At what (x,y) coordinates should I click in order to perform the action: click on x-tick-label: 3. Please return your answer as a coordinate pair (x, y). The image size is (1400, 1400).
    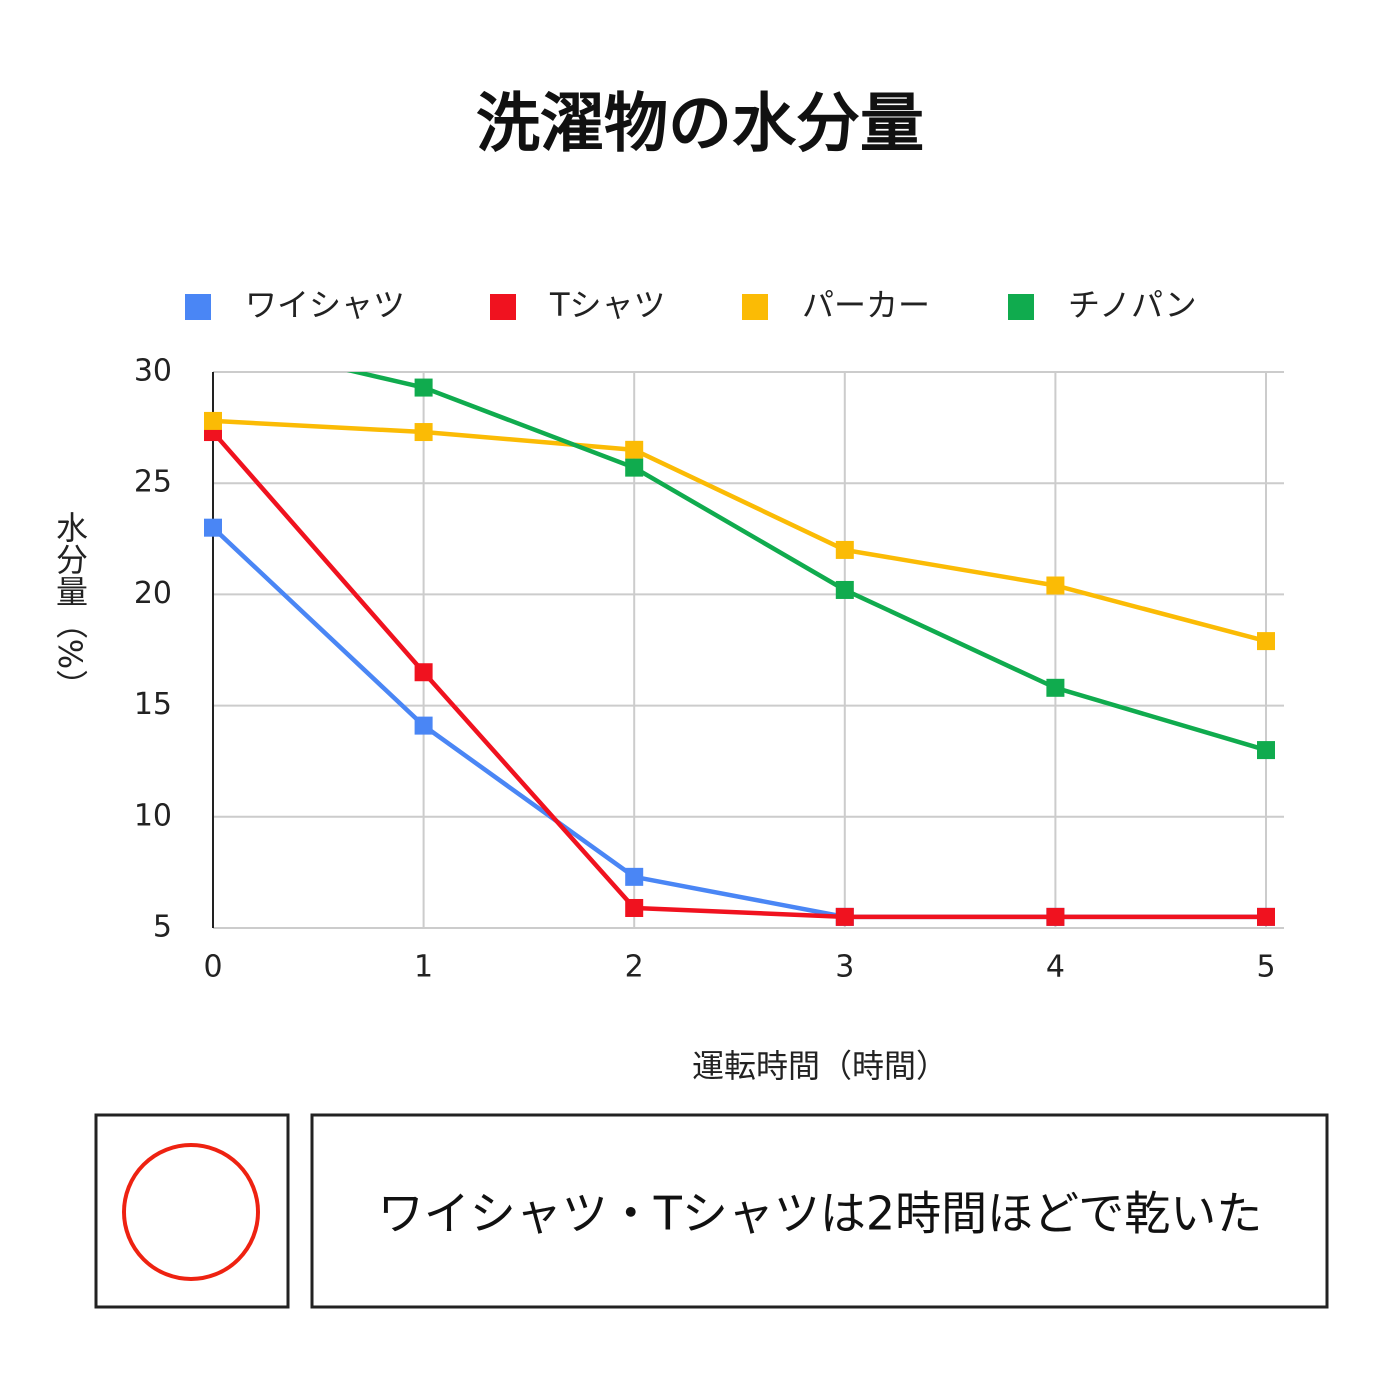
    Looking at the image, I should click on (844, 967).